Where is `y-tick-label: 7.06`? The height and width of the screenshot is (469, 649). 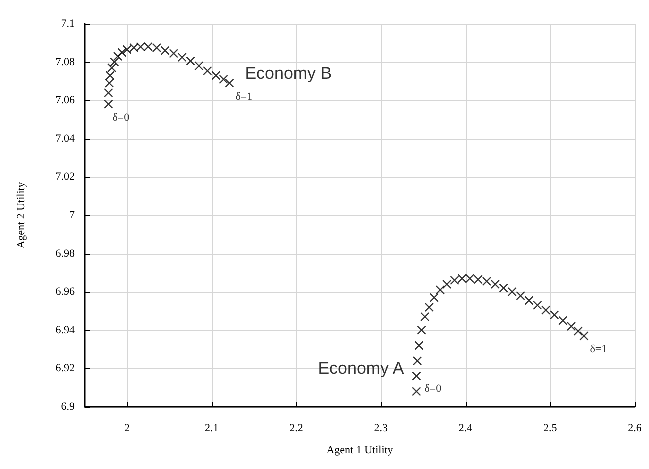
y-tick-label: 7.06 is located at coordinates (66, 100).